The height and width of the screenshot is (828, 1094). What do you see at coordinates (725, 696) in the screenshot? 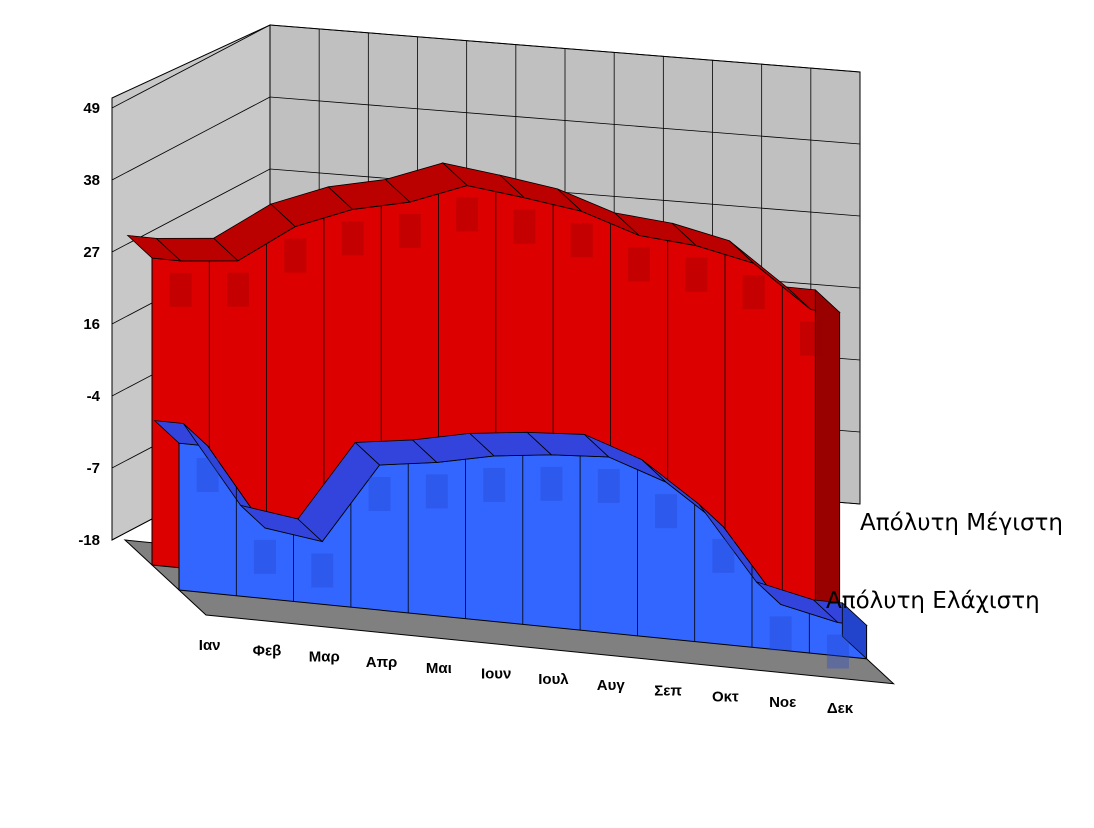
I see `x-tick-label: Οκτ` at bounding box center [725, 696].